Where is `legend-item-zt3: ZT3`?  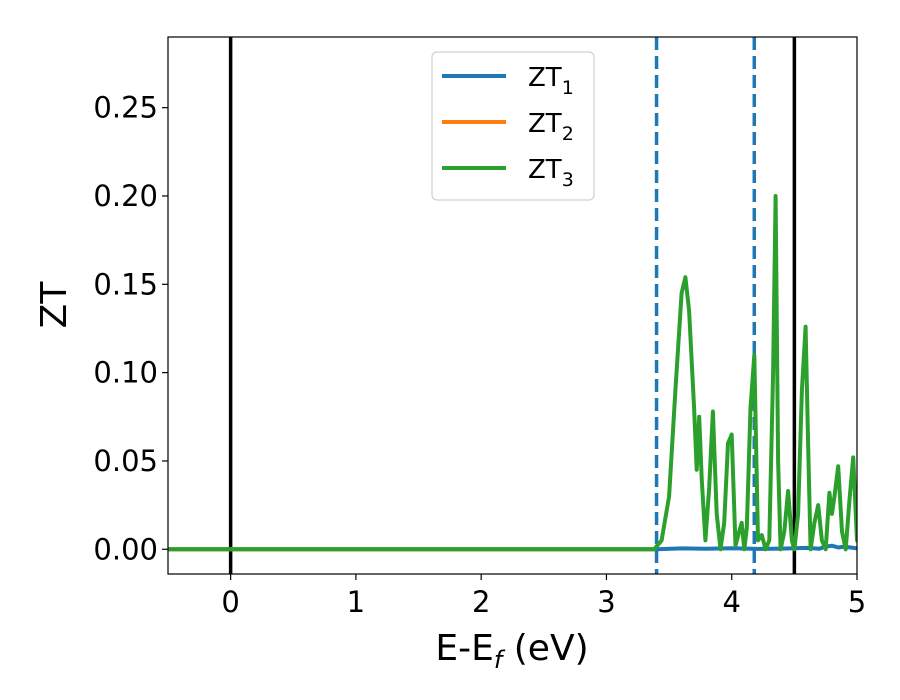 legend-item-zt3: ZT3 is located at coordinates (508, 173).